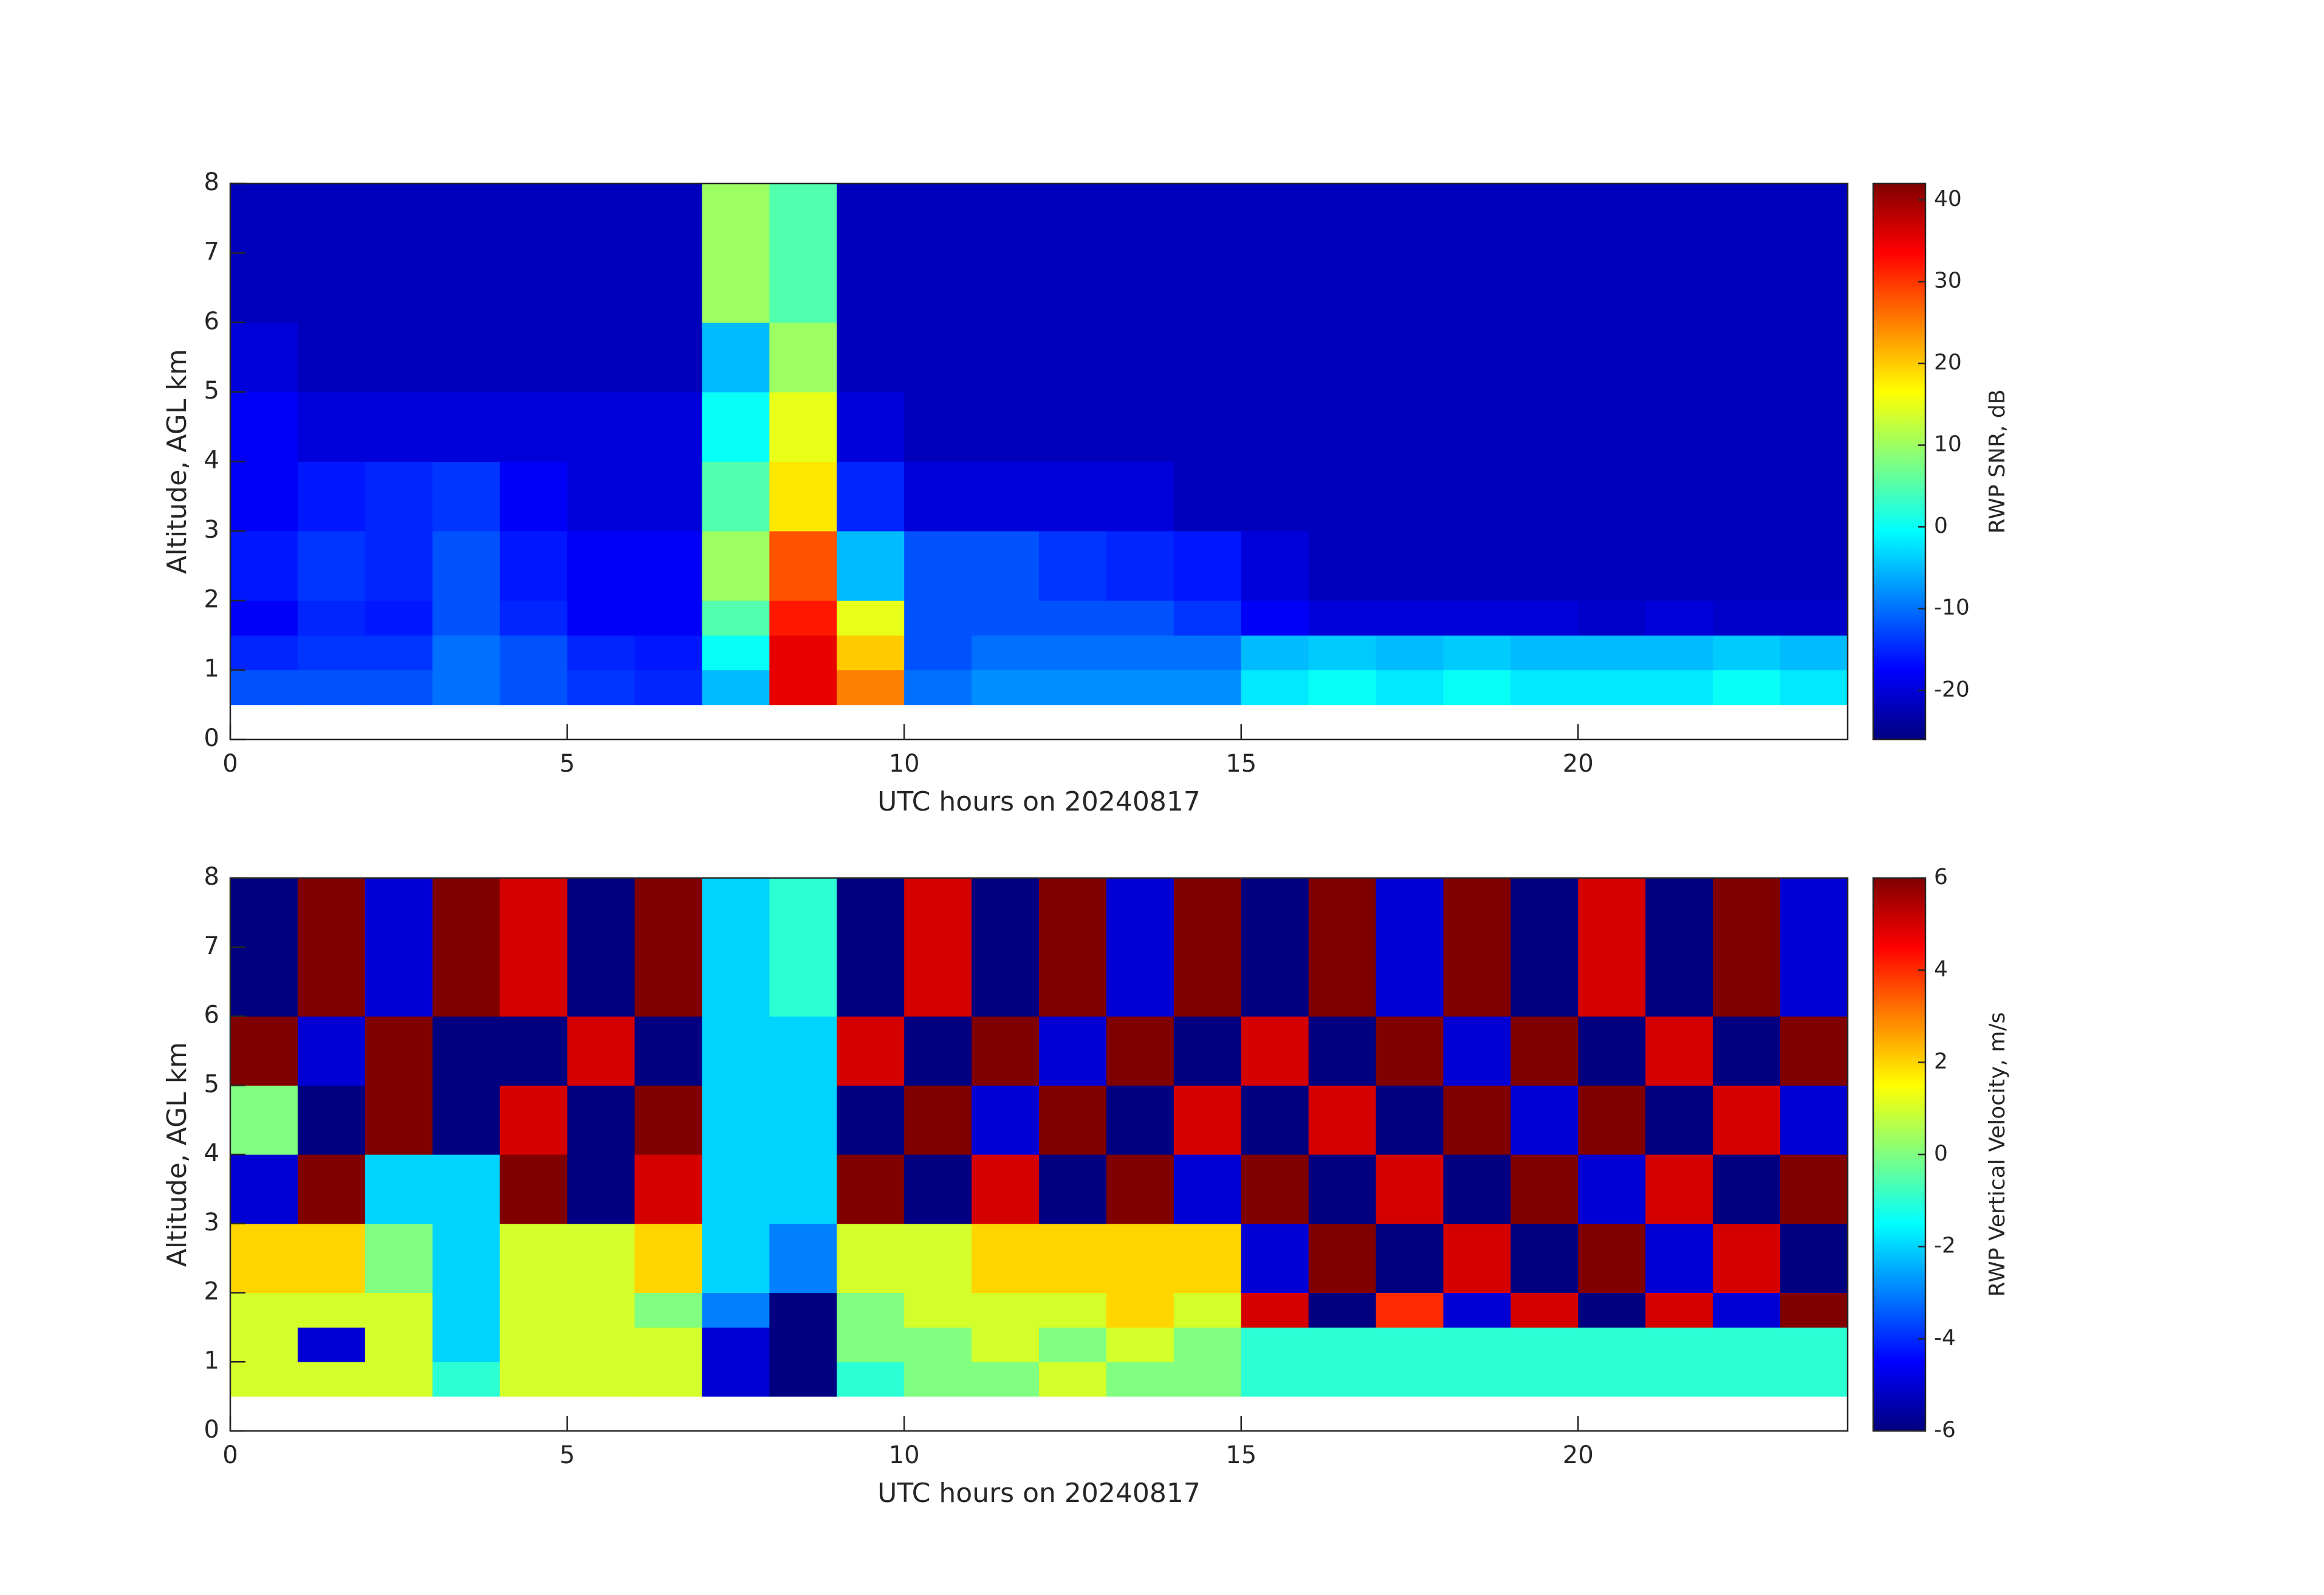 The image size is (2324, 1595). I want to click on y-tick-label: 4, so click(212, 461).